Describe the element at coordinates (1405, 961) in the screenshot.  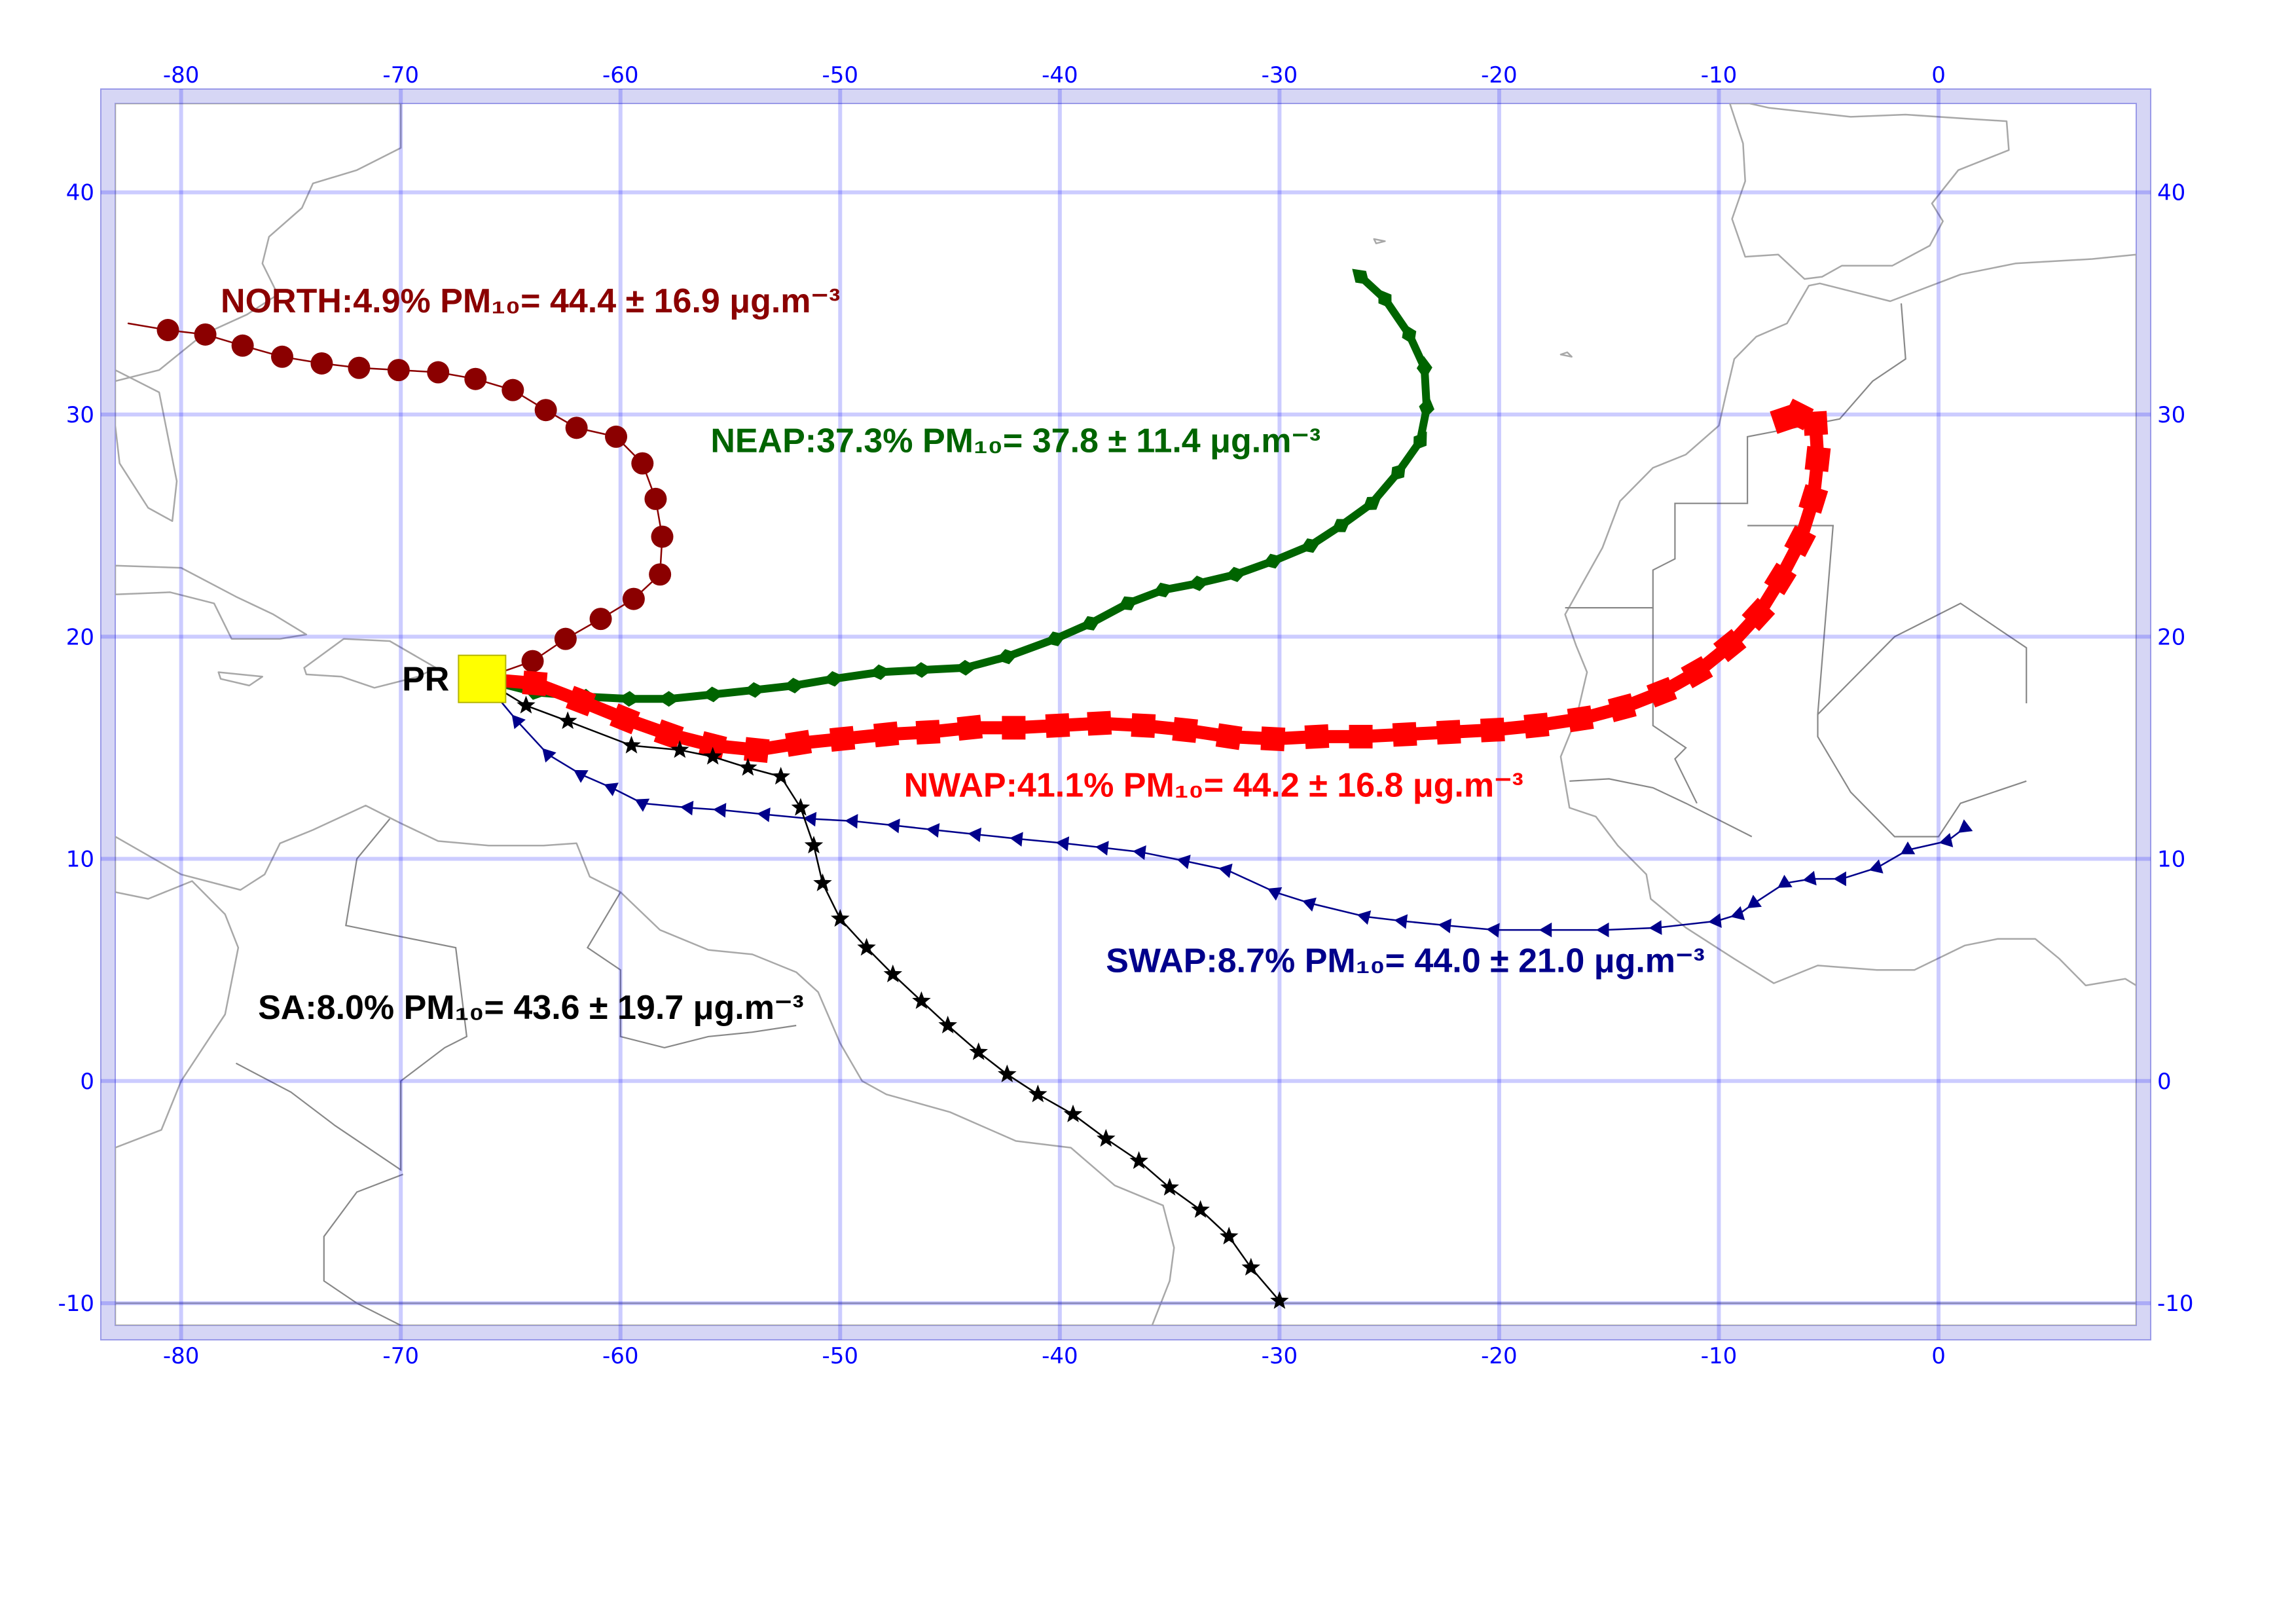
I see `trajectory-label-swap: SWAP:8.7% PM₁₀= 44.0 ± 21.0 μg.m⁻³` at that location.